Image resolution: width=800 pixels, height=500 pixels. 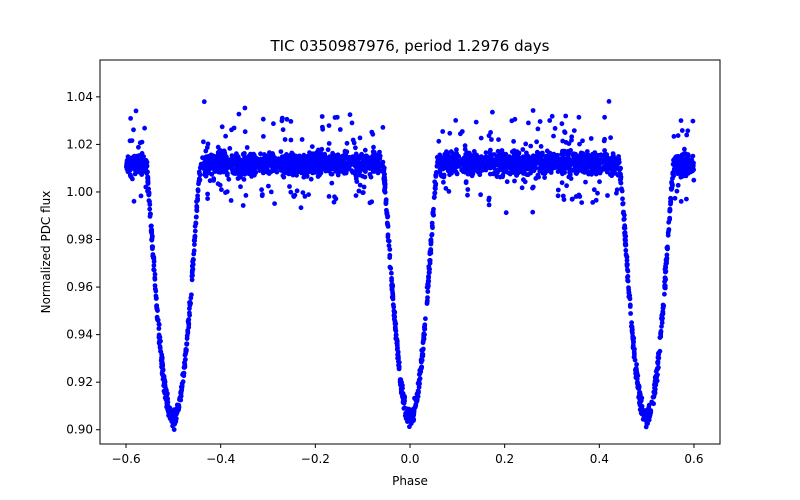 What do you see at coordinates (315, 459) in the screenshot?
I see `x-tick-label: −0.2` at bounding box center [315, 459].